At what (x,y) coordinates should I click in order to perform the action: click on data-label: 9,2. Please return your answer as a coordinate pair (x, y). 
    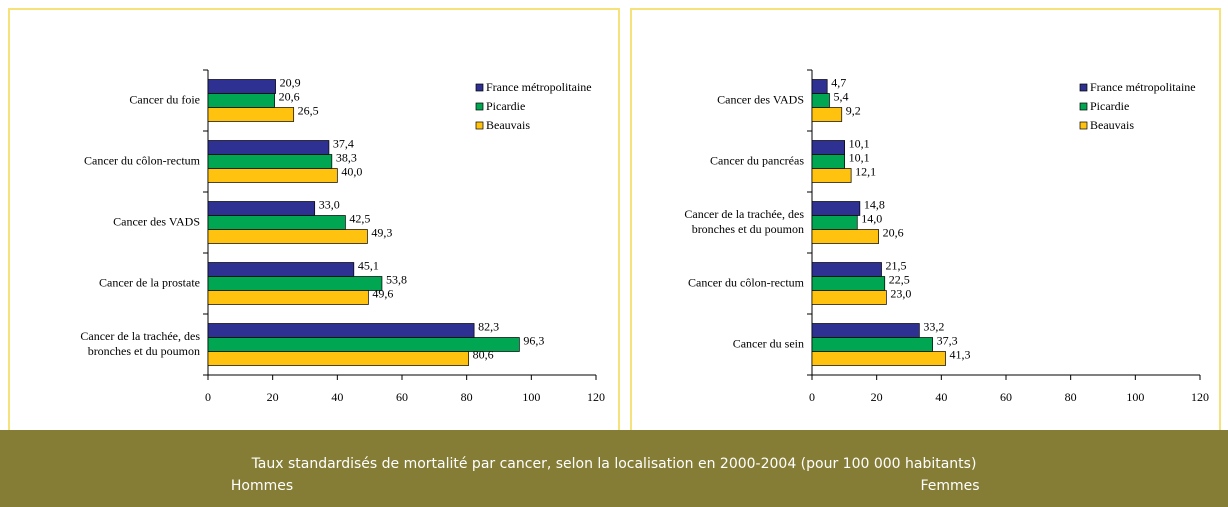
    Looking at the image, I should click on (853, 110).